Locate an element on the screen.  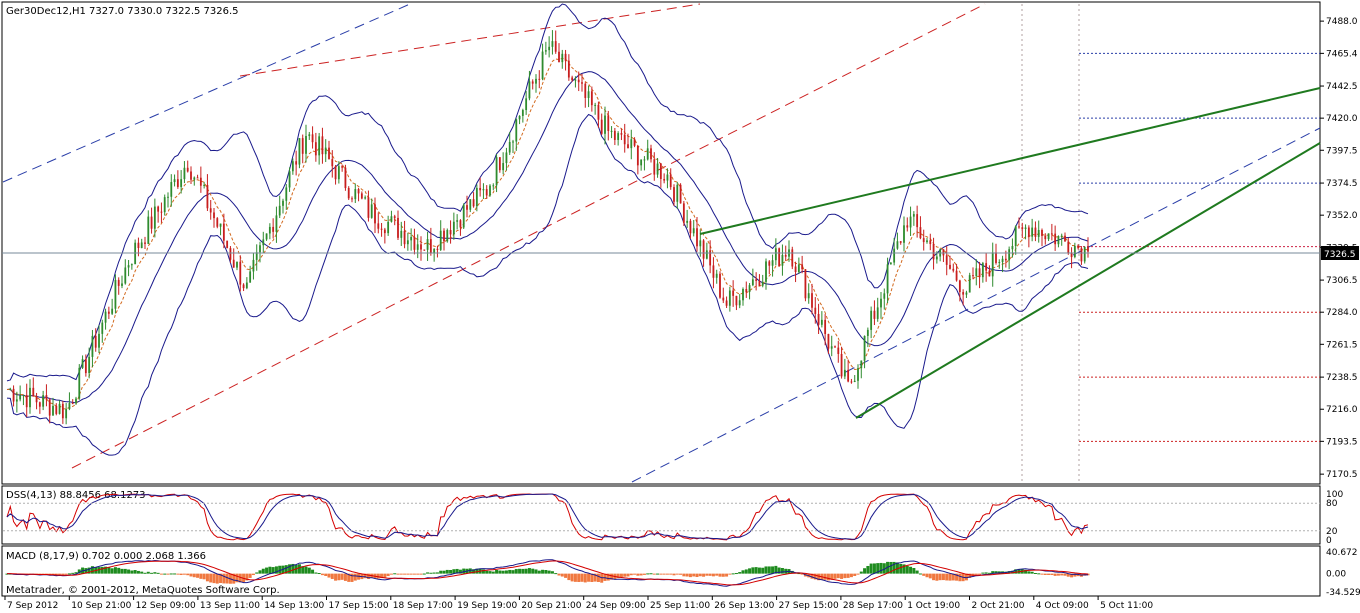
time-tick-label: 27 Sep 15:00 is located at coordinates (809, 606).